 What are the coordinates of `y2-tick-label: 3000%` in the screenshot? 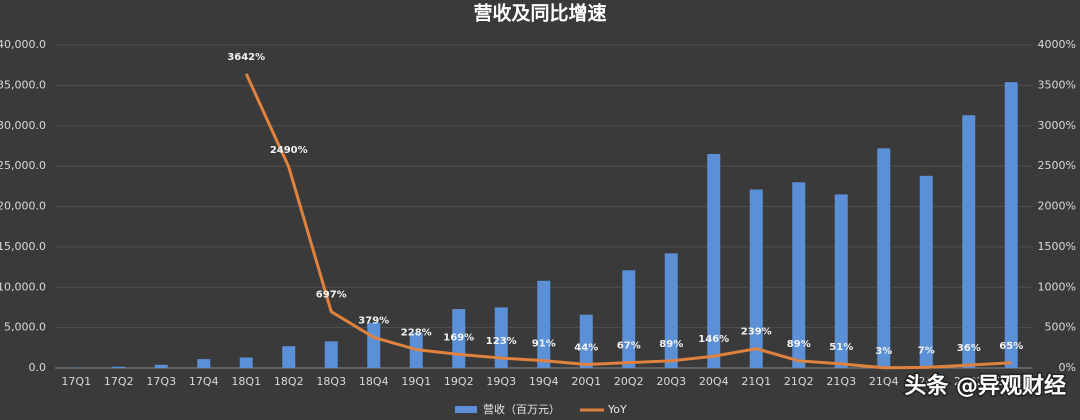 It's located at (1057, 125).